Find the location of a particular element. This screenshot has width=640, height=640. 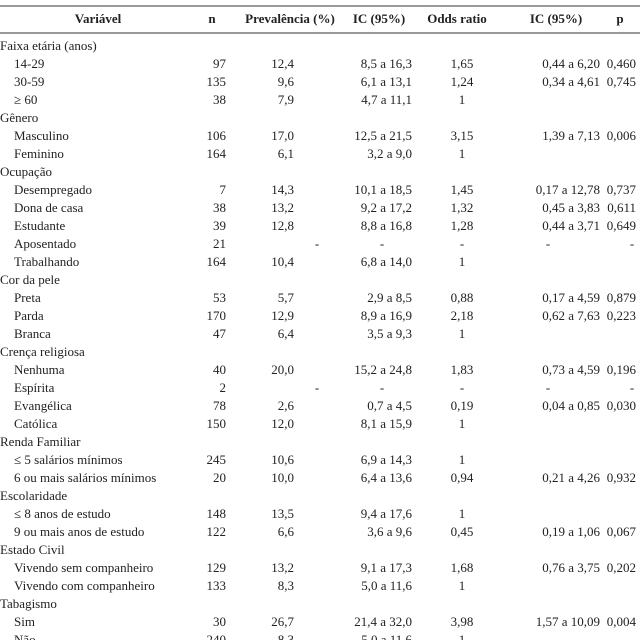

cell: 8,3 is located at coordinates (286, 585).